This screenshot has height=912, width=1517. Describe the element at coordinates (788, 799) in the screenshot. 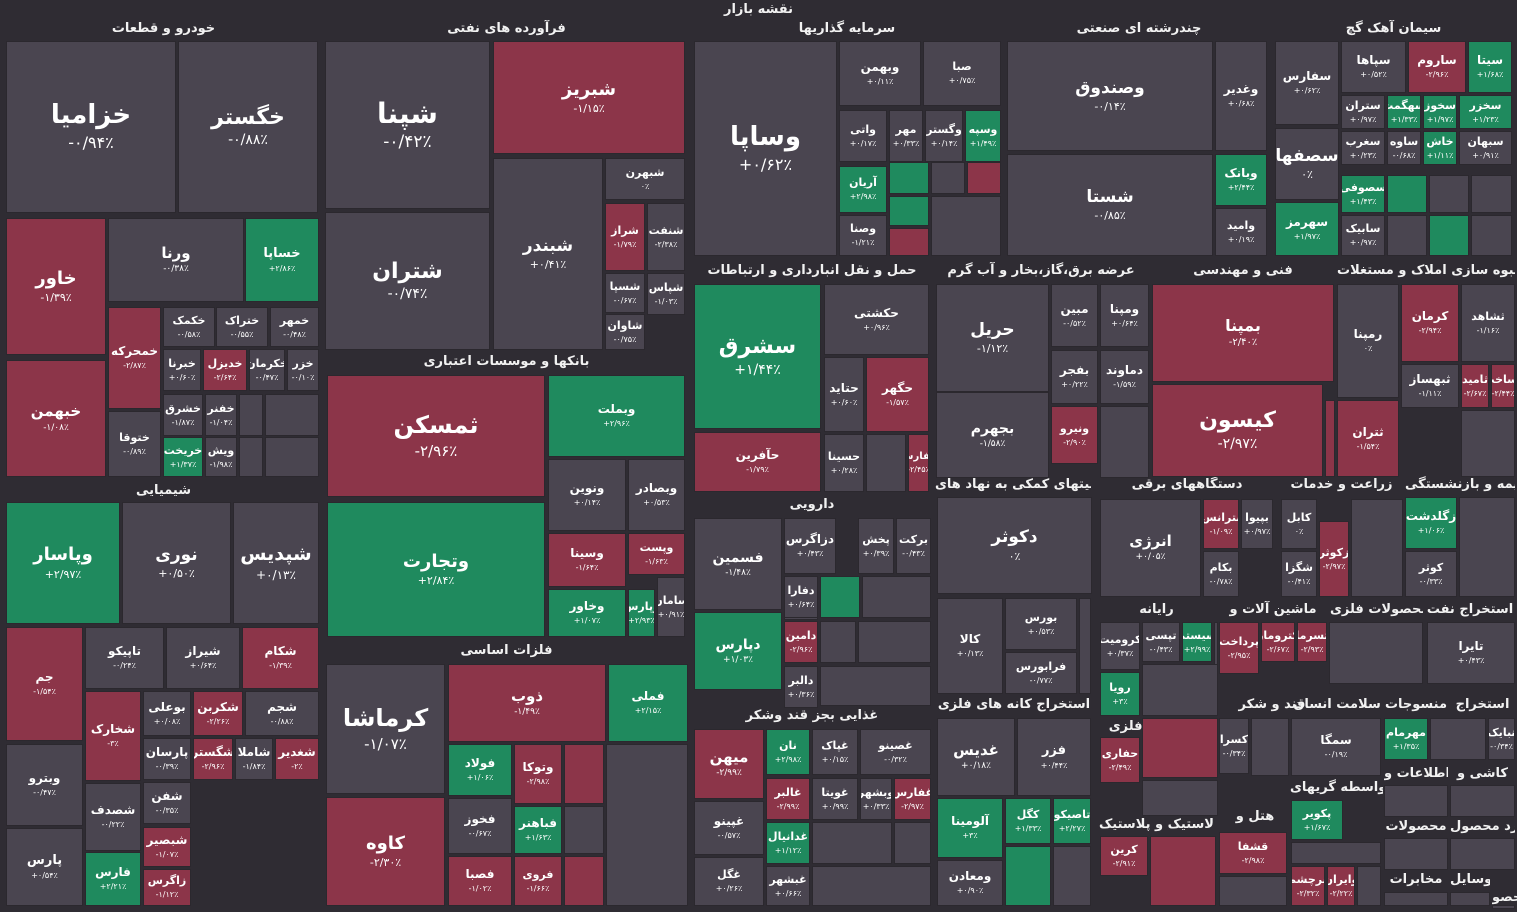

I see `stock-tile: غالبر -۲/۹۹٪` at that location.